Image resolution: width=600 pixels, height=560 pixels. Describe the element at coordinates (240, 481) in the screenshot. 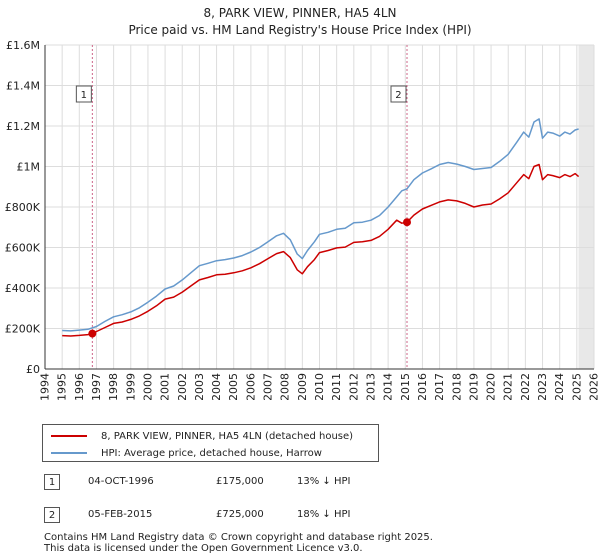

I see `sale-price: £175,000` at that location.